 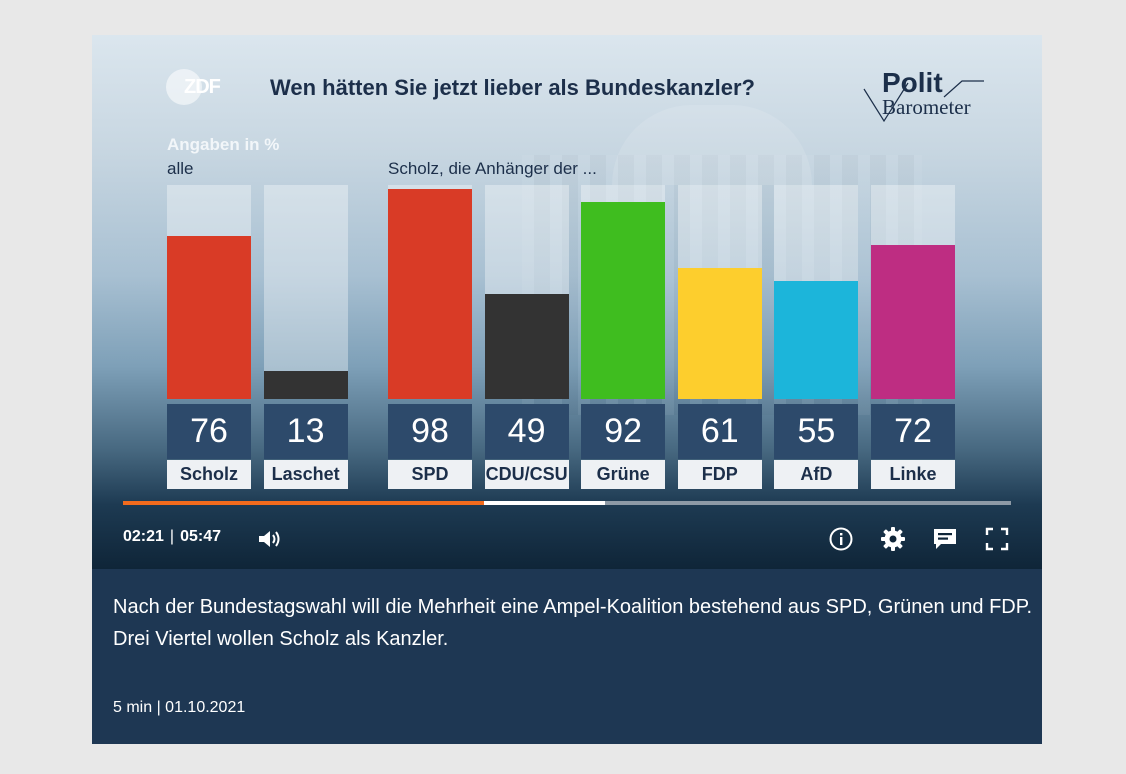 I want to click on bar-value-label: 72, so click(x=913, y=431).